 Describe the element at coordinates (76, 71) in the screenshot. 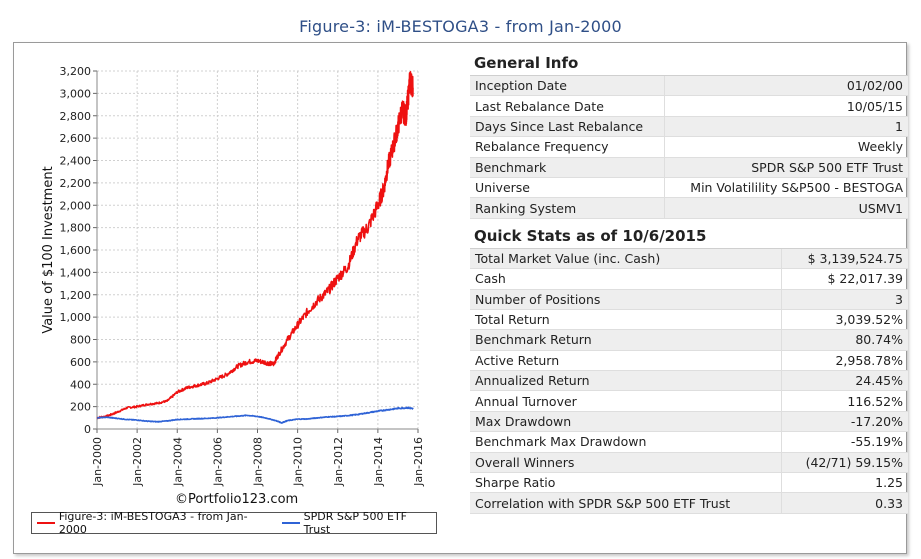

I see `y-tick-label: 3,200` at that location.